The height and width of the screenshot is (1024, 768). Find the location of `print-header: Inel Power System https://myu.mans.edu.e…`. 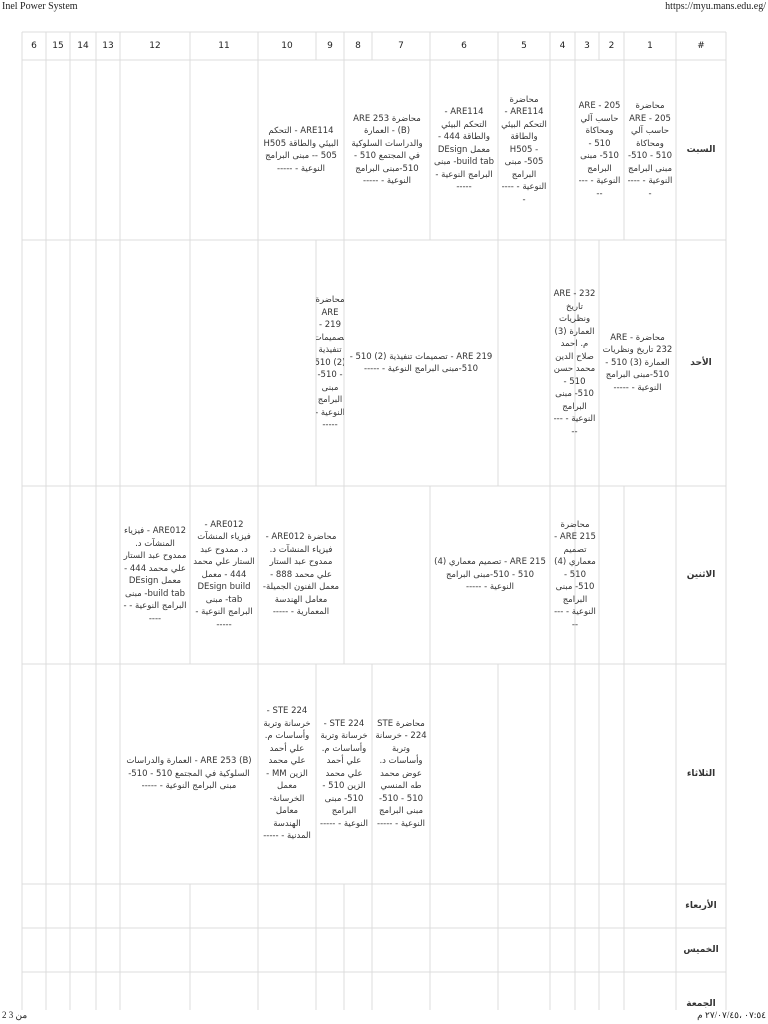

print-header: Inel Power System https://myu.mans.edu.e… is located at coordinates (384, 8).